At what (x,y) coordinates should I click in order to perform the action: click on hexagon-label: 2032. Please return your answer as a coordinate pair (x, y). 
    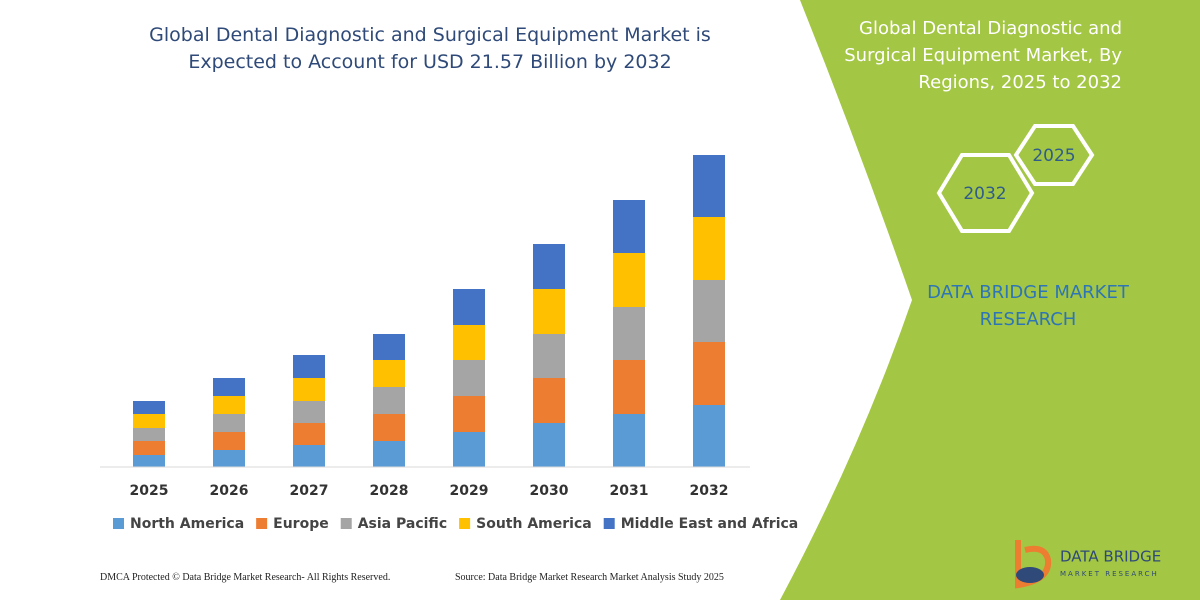
    Looking at the image, I should click on (984, 194).